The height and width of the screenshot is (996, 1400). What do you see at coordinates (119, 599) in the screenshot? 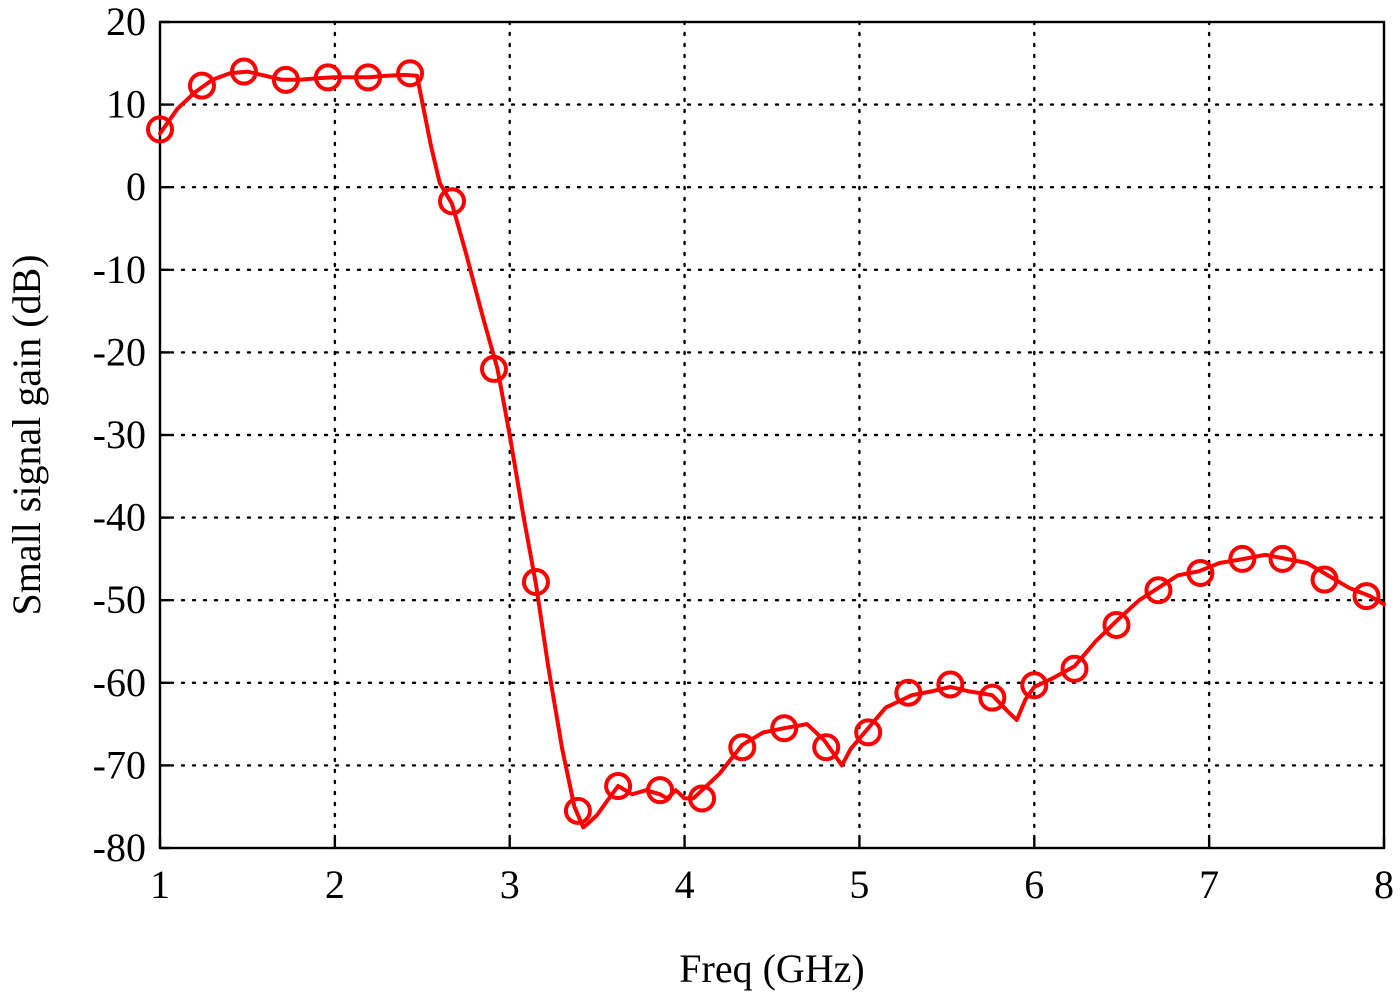
I see `y-tick-label: -50` at bounding box center [119, 599].